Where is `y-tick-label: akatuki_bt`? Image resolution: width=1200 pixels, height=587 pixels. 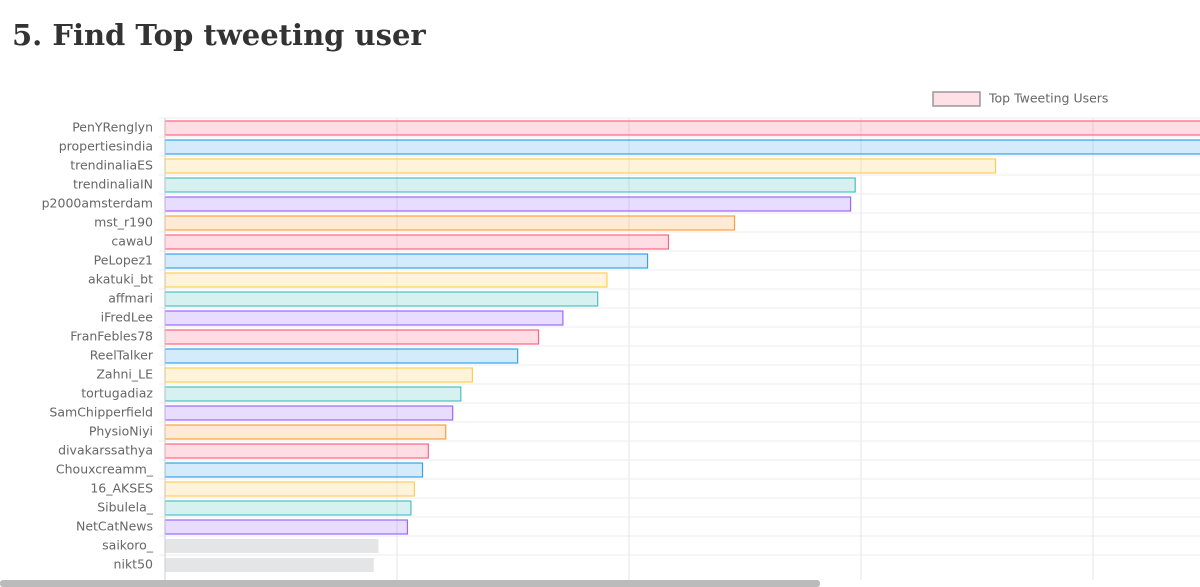 y-tick-label: akatuki_bt is located at coordinates (120, 279).